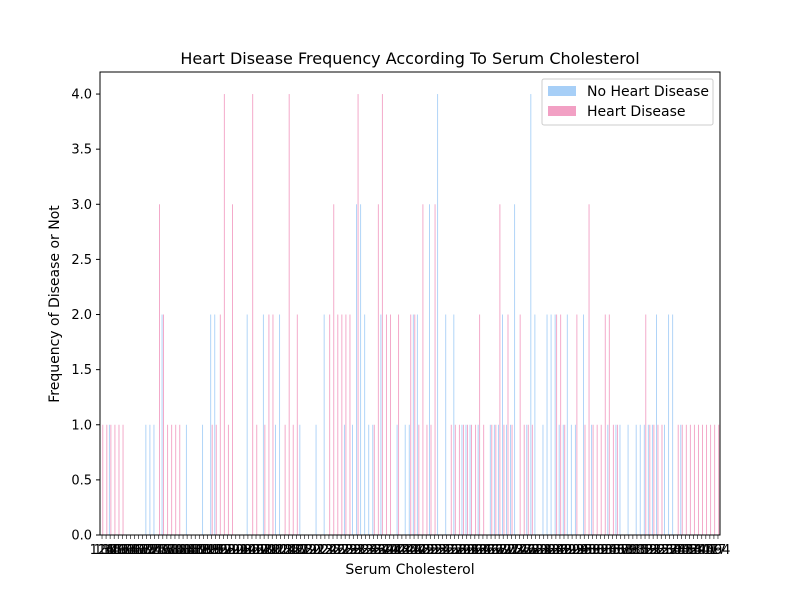 Image resolution: width=800 pixels, height=600 pixels. What do you see at coordinates (632, 550) in the screenshot?
I see `x-tick-label: 313` at bounding box center [632, 550].